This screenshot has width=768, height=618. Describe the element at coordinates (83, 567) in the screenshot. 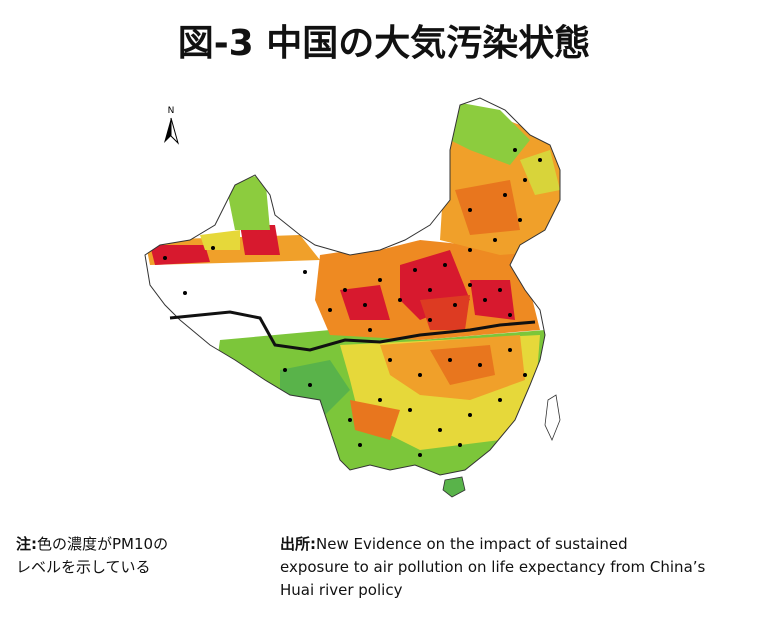

I see `note-text: レベルを示している` at that location.